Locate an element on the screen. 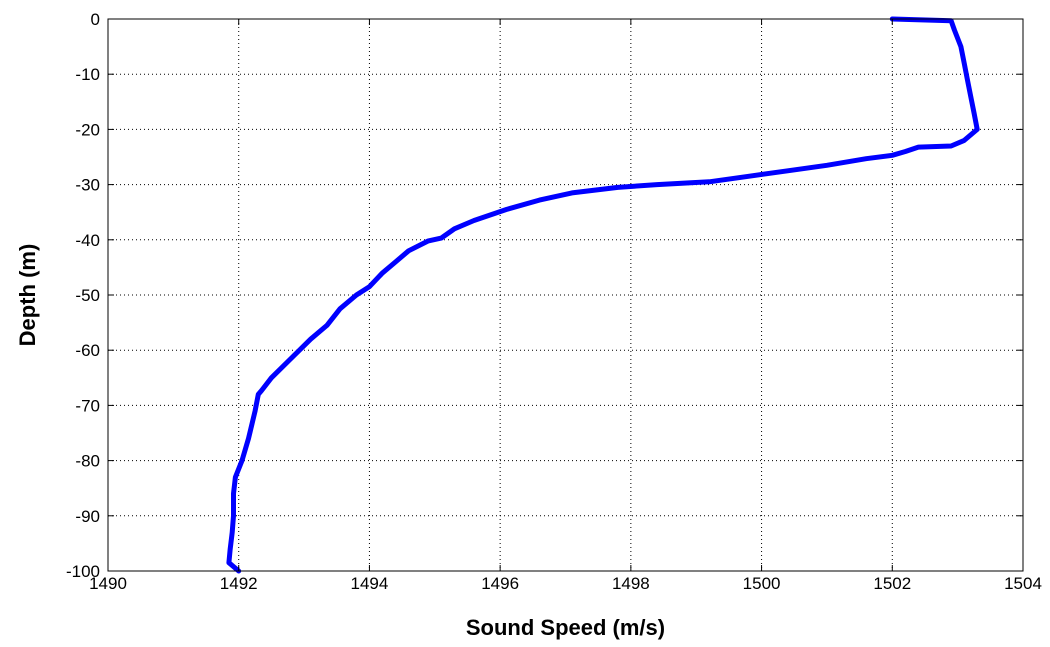 Image resolution: width=1050 pixels, height=647 pixels. y-tick-label: -80 is located at coordinates (87, 461).